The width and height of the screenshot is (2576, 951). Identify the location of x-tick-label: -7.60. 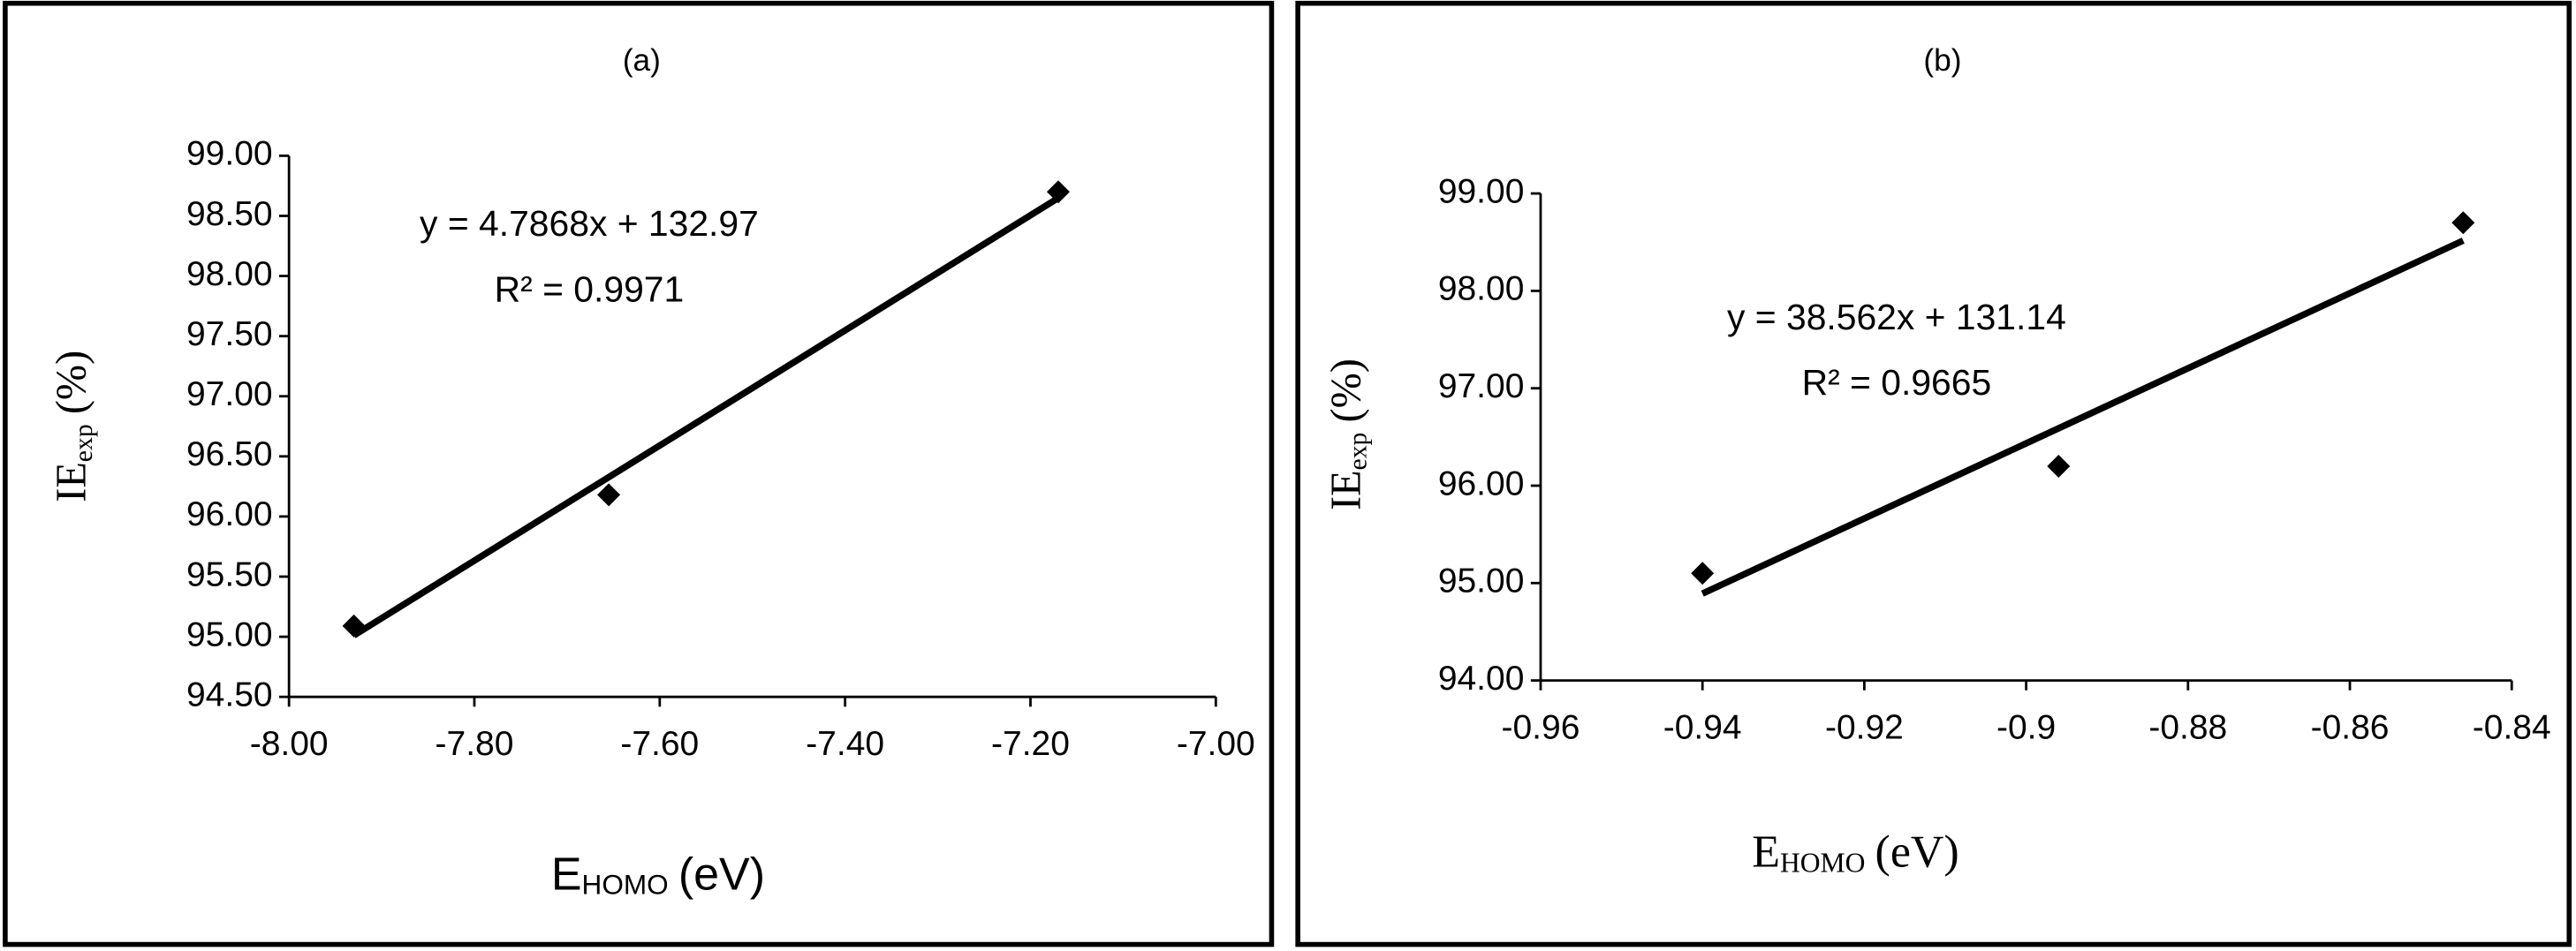
(660, 744).